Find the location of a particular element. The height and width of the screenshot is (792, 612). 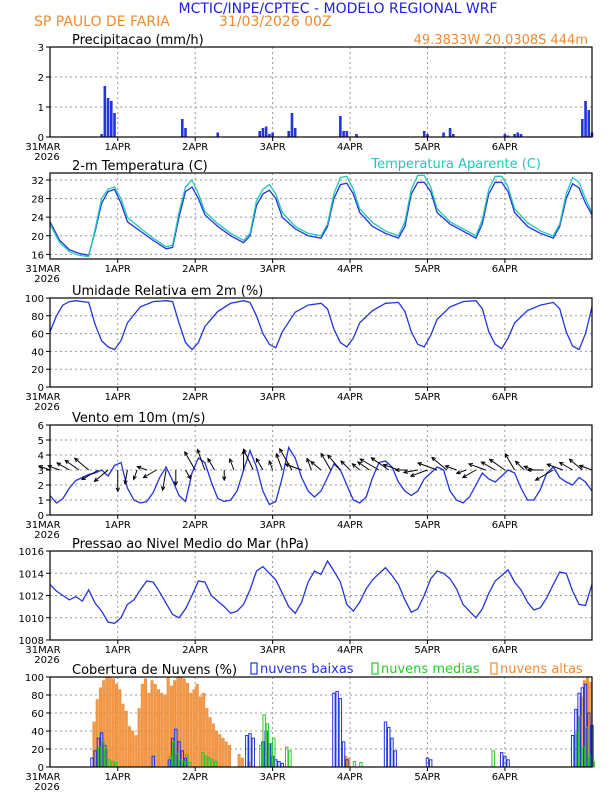

x-day-label: 6APR is located at coordinates (505, 147).